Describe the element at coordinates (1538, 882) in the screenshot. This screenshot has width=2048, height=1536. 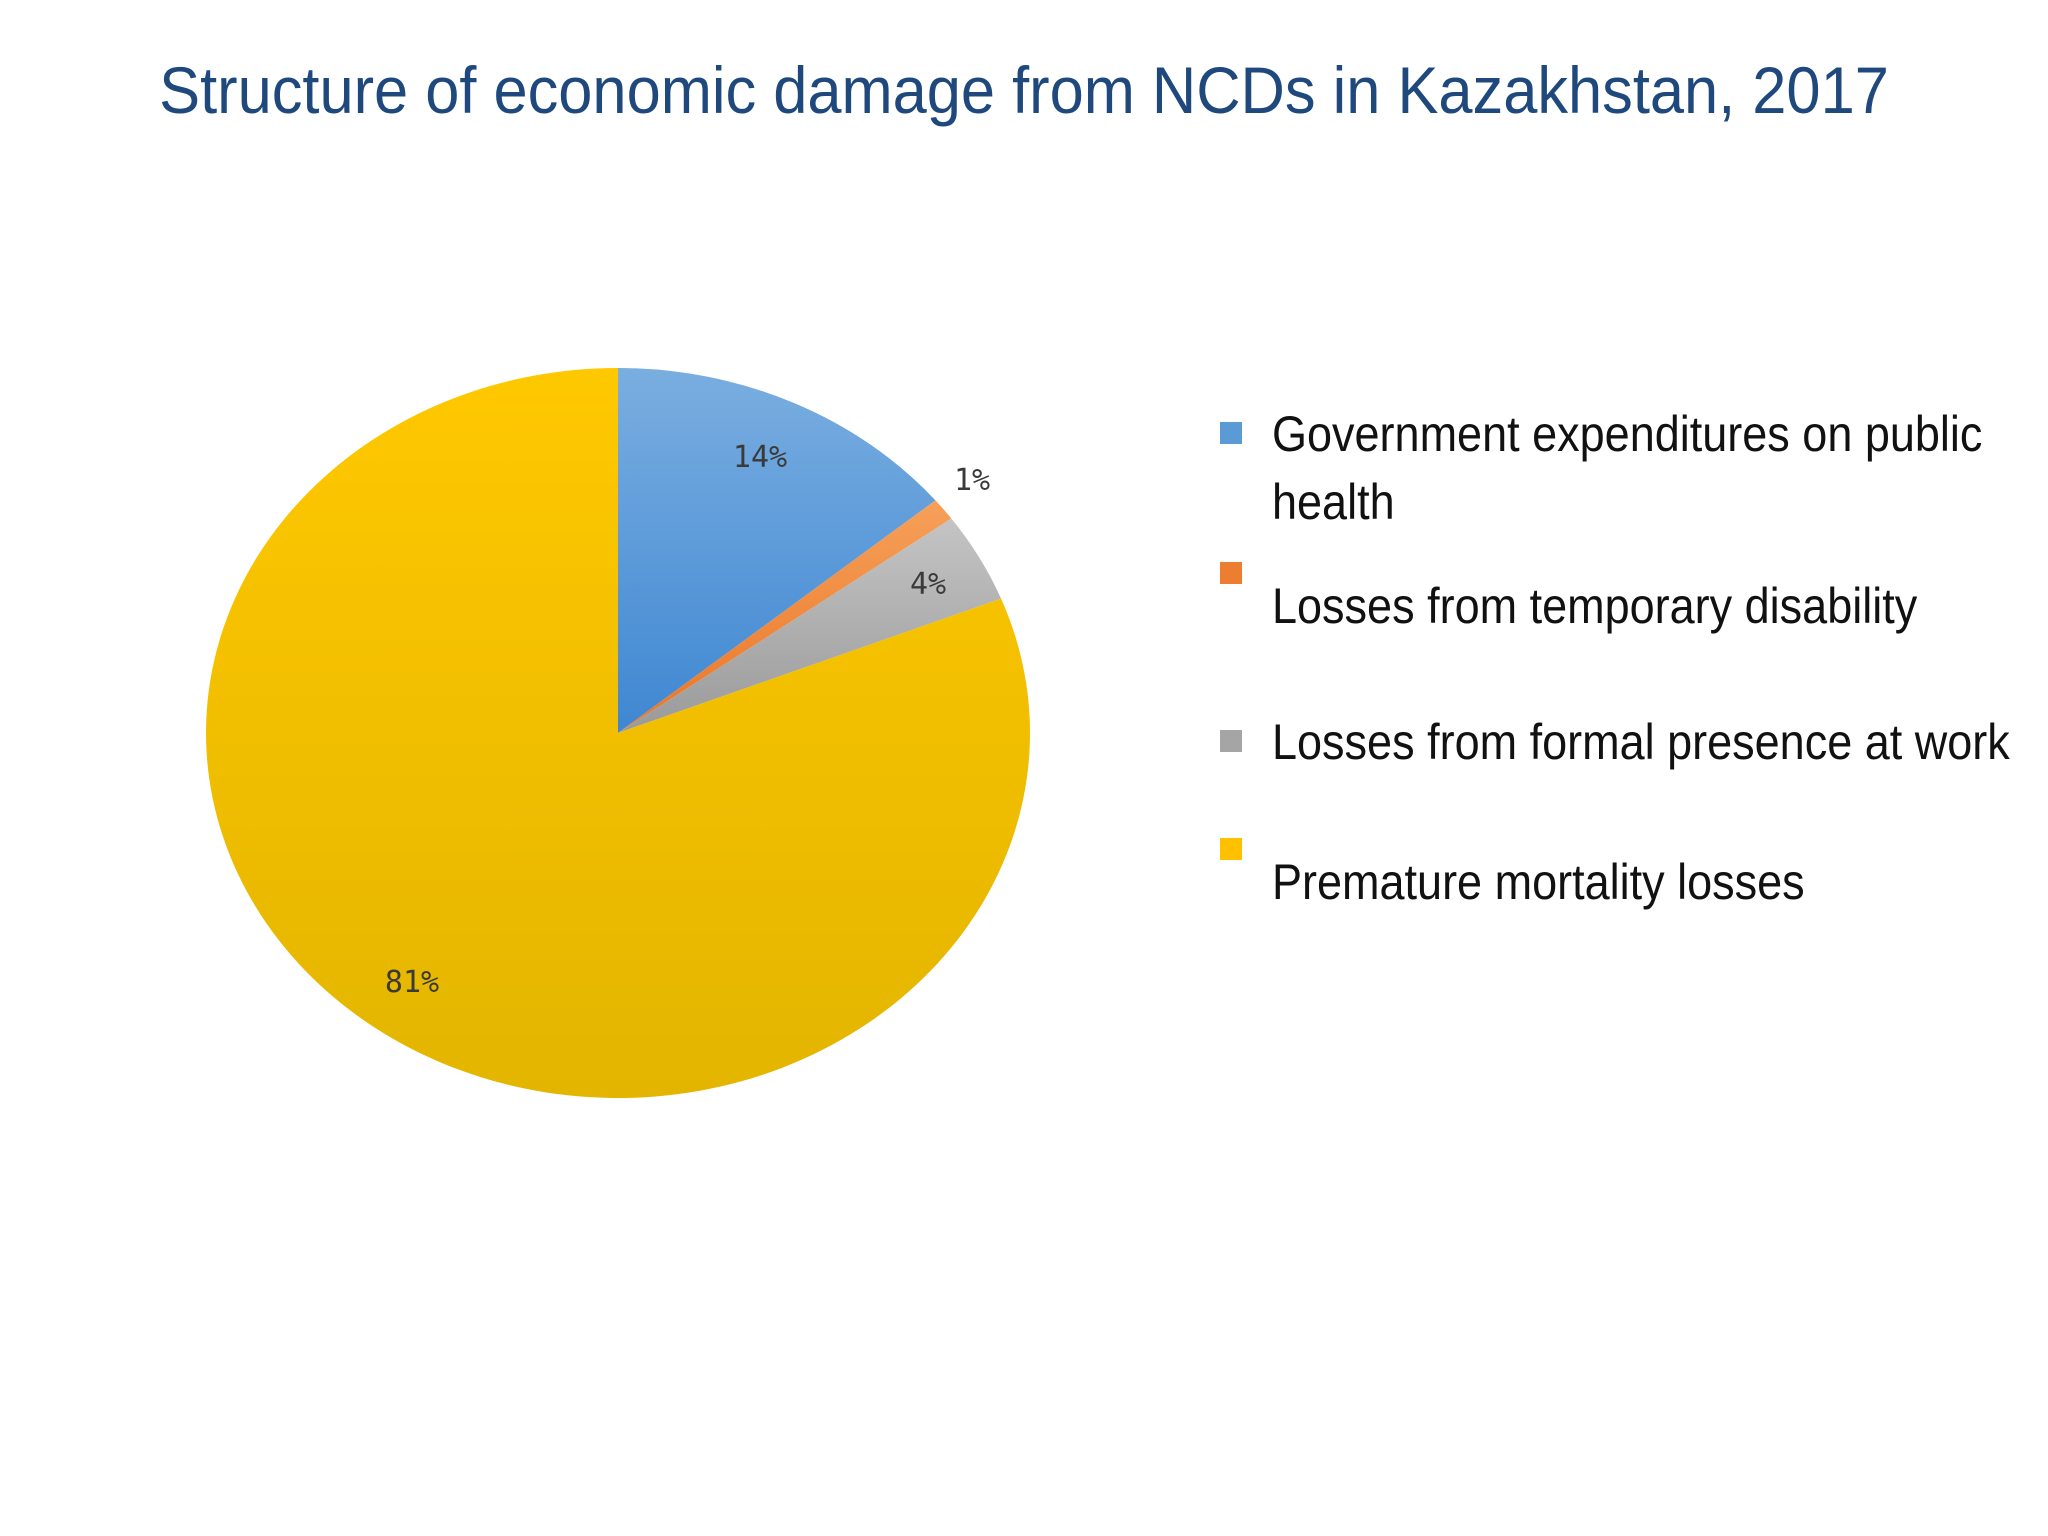
I see `legend-label: Premature mortality losses` at that location.